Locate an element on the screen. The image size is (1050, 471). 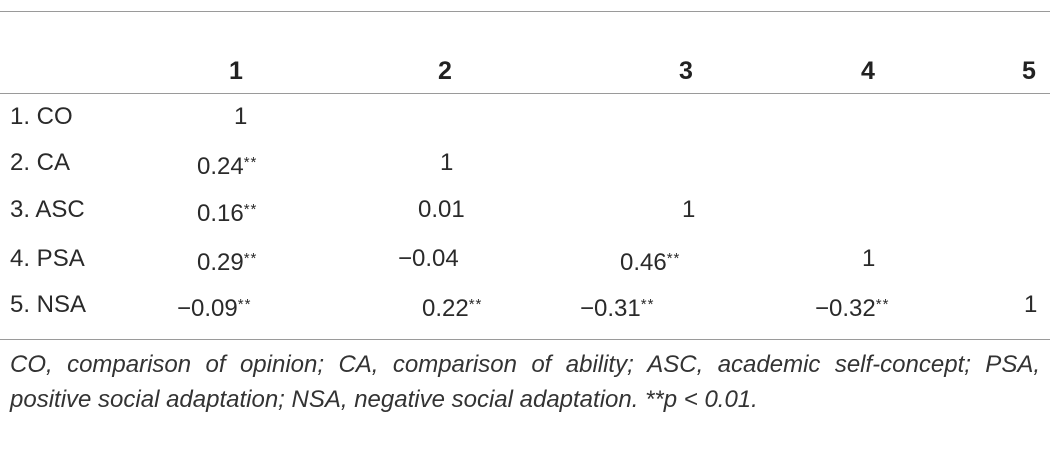
cell-r2-c1: 0.24** is located at coordinates (227, 165).